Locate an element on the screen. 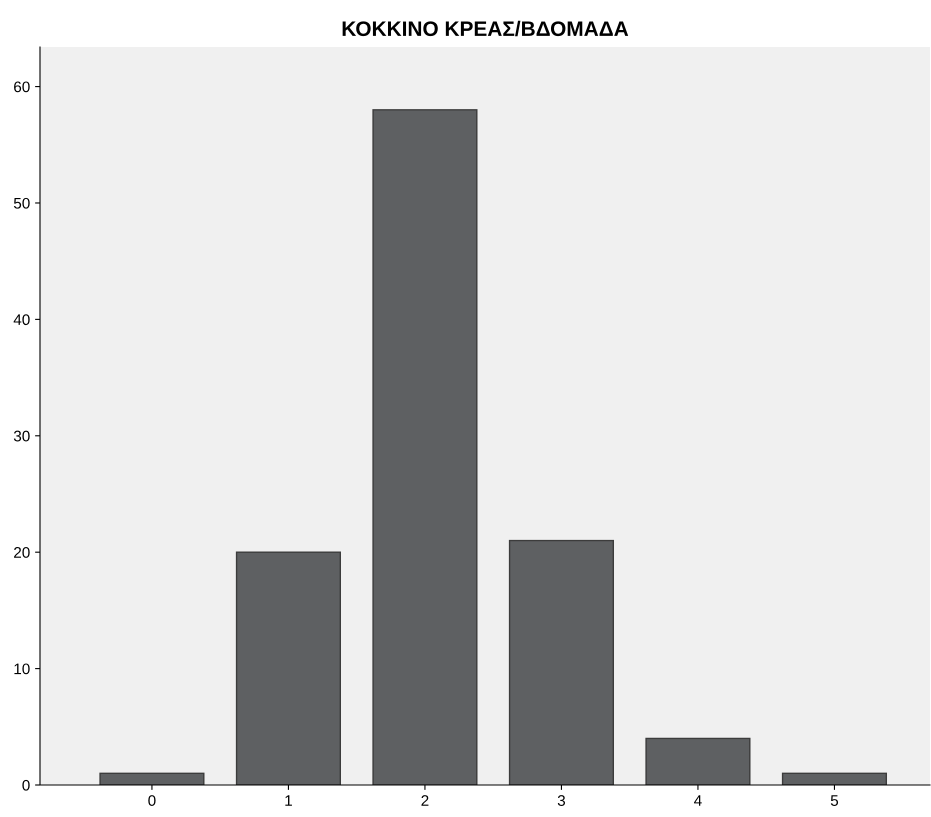 This screenshot has width=931, height=817. x-tick-label: 1 is located at coordinates (288, 800).